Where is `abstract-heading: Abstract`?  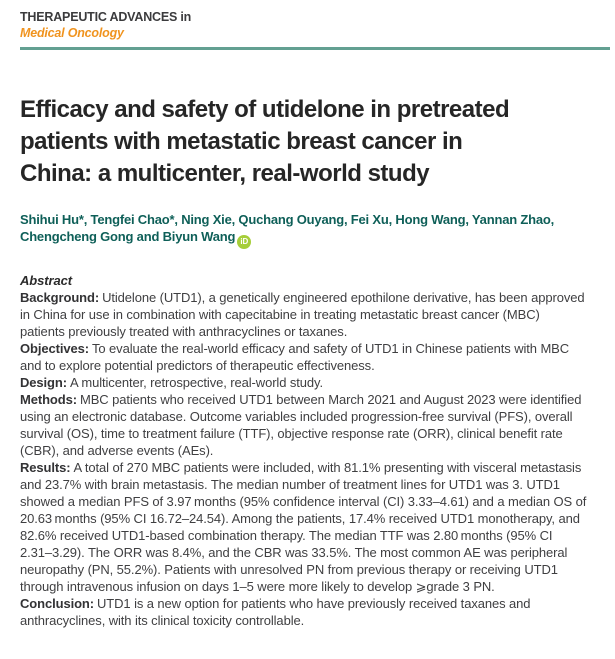
abstract-heading: Abstract is located at coordinates (46, 281).